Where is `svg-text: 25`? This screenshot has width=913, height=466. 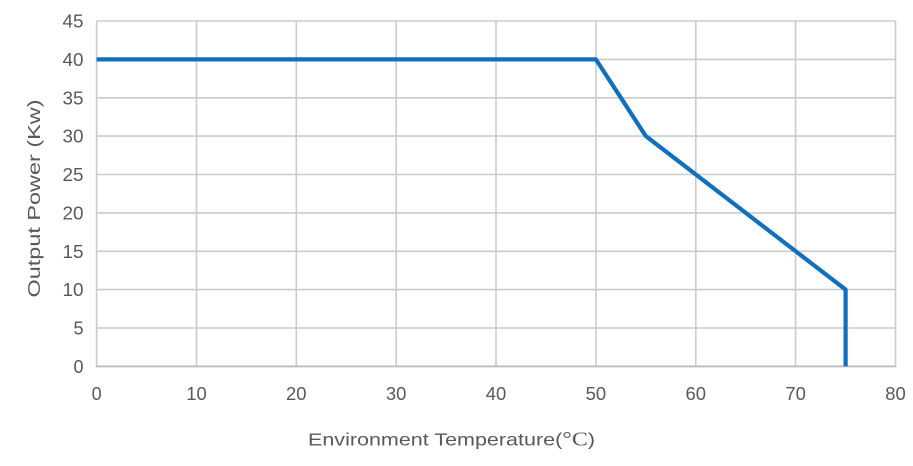 svg-text: 25 is located at coordinates (73, 175).